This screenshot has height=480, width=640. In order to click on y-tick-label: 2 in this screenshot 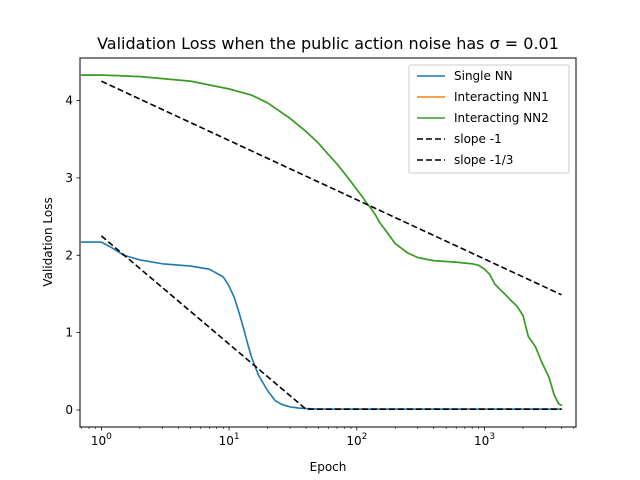, I will do `click(69, 255)`.